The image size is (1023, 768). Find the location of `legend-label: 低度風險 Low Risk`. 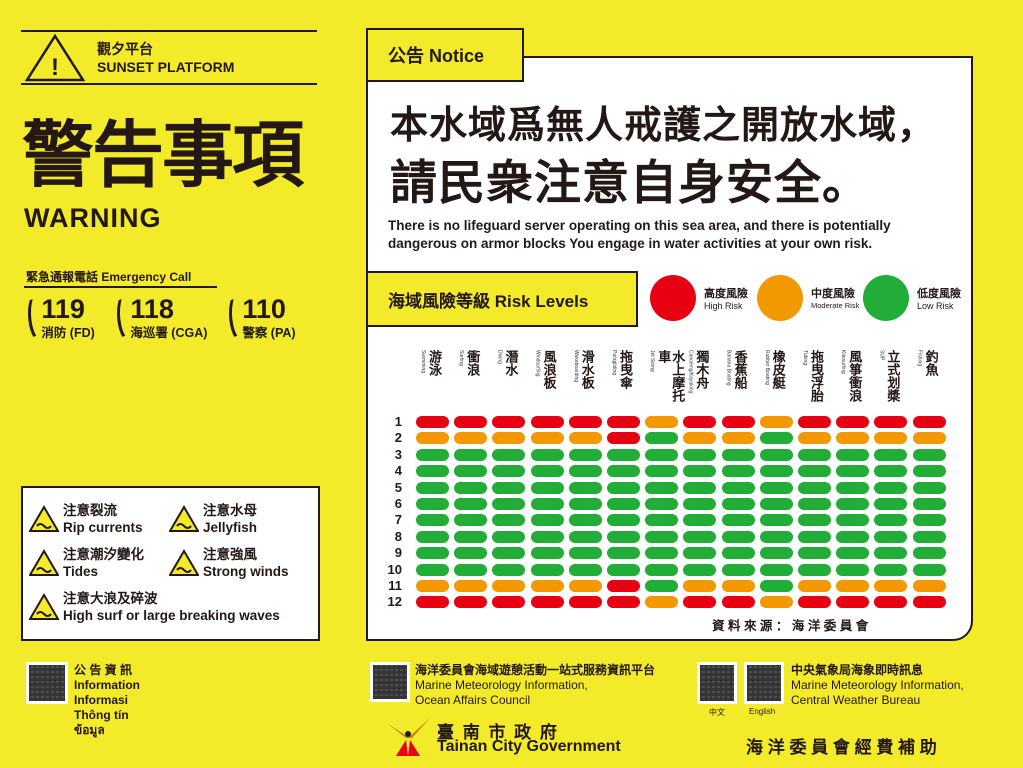

legend-label: 低度風險 Low Risk is located at coordinates (939, 298).